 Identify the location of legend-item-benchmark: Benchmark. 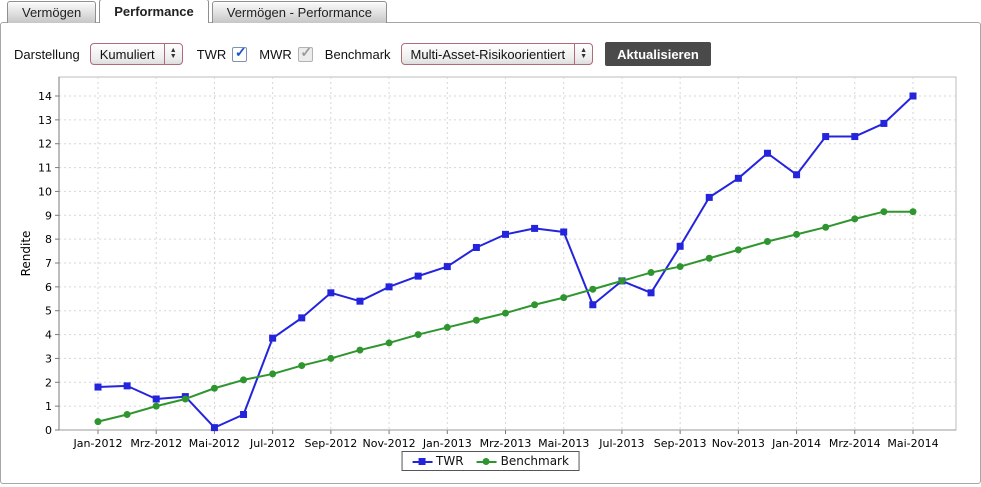
(522, 461).